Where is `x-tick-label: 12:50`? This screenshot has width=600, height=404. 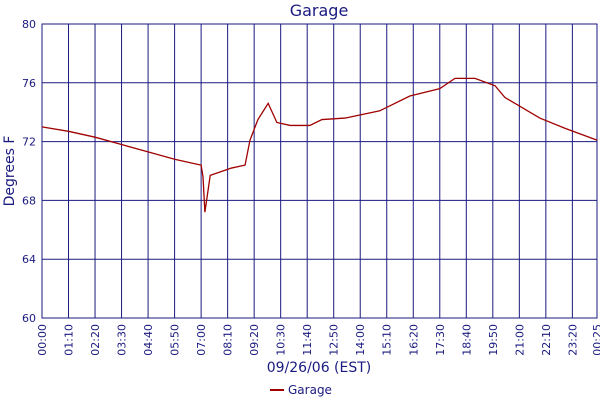
x-tick-label: 12:50 is located at coordinates (334, 340).